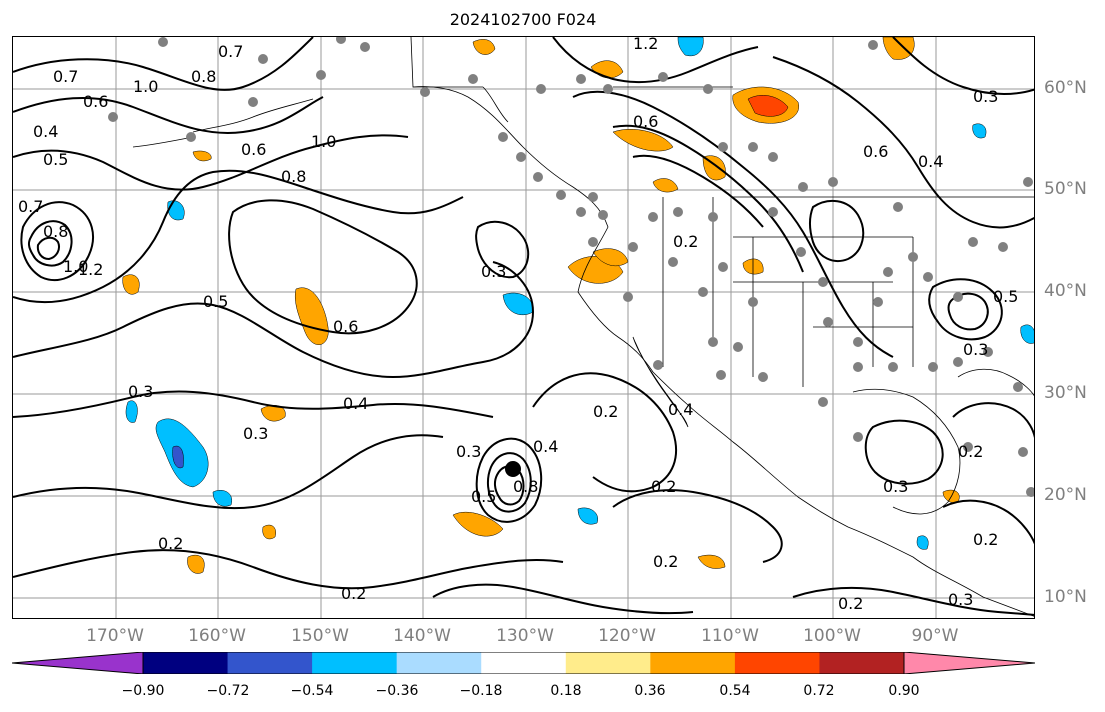  Describe the element at coordinates (1065, 291) in the screenshot. I see `lat-label: 40°N` at that location.